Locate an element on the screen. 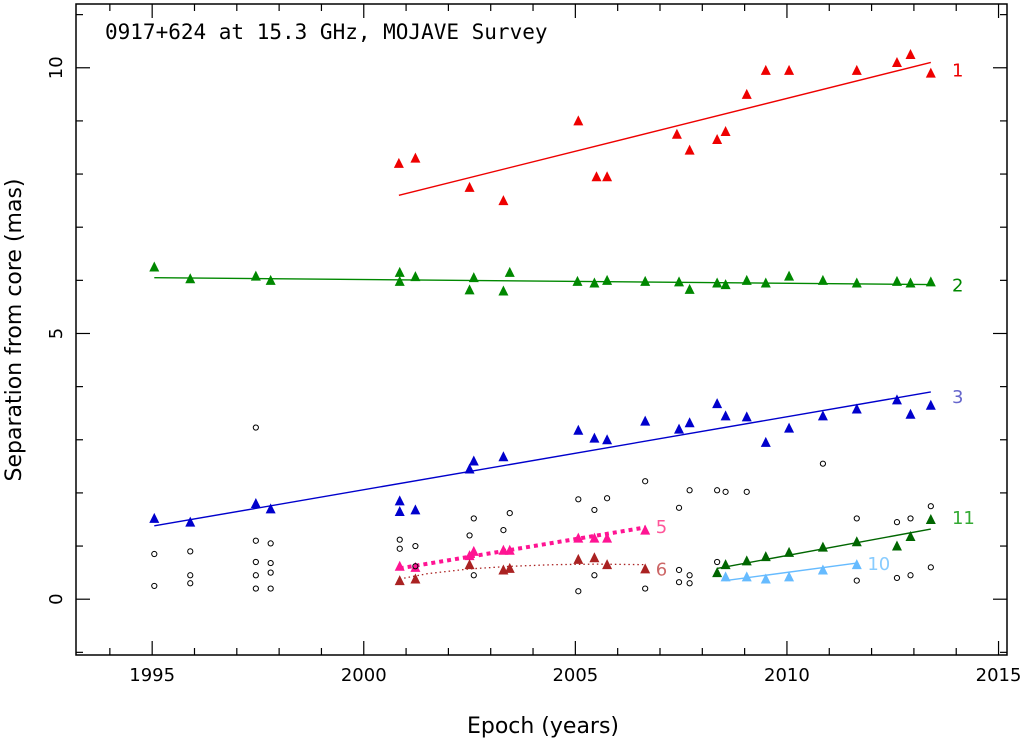 Image resolution: width=1027 pixels, height=741 pixels. y-tick-label: 5 is located at coordinates (56, 333).